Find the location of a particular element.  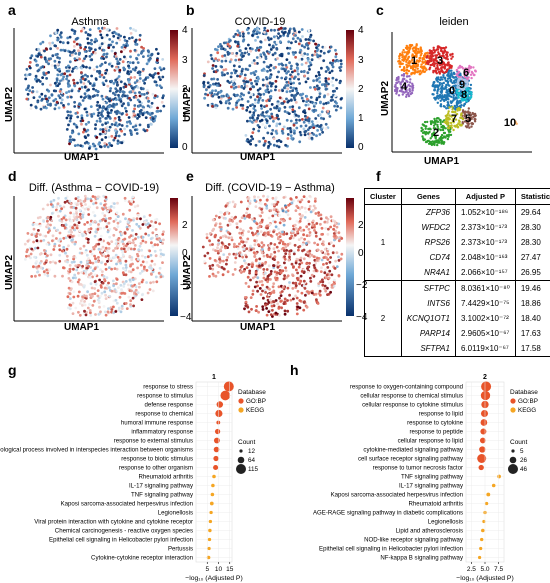

stat-cell: 19.46 is located at coordinates (532, 289).